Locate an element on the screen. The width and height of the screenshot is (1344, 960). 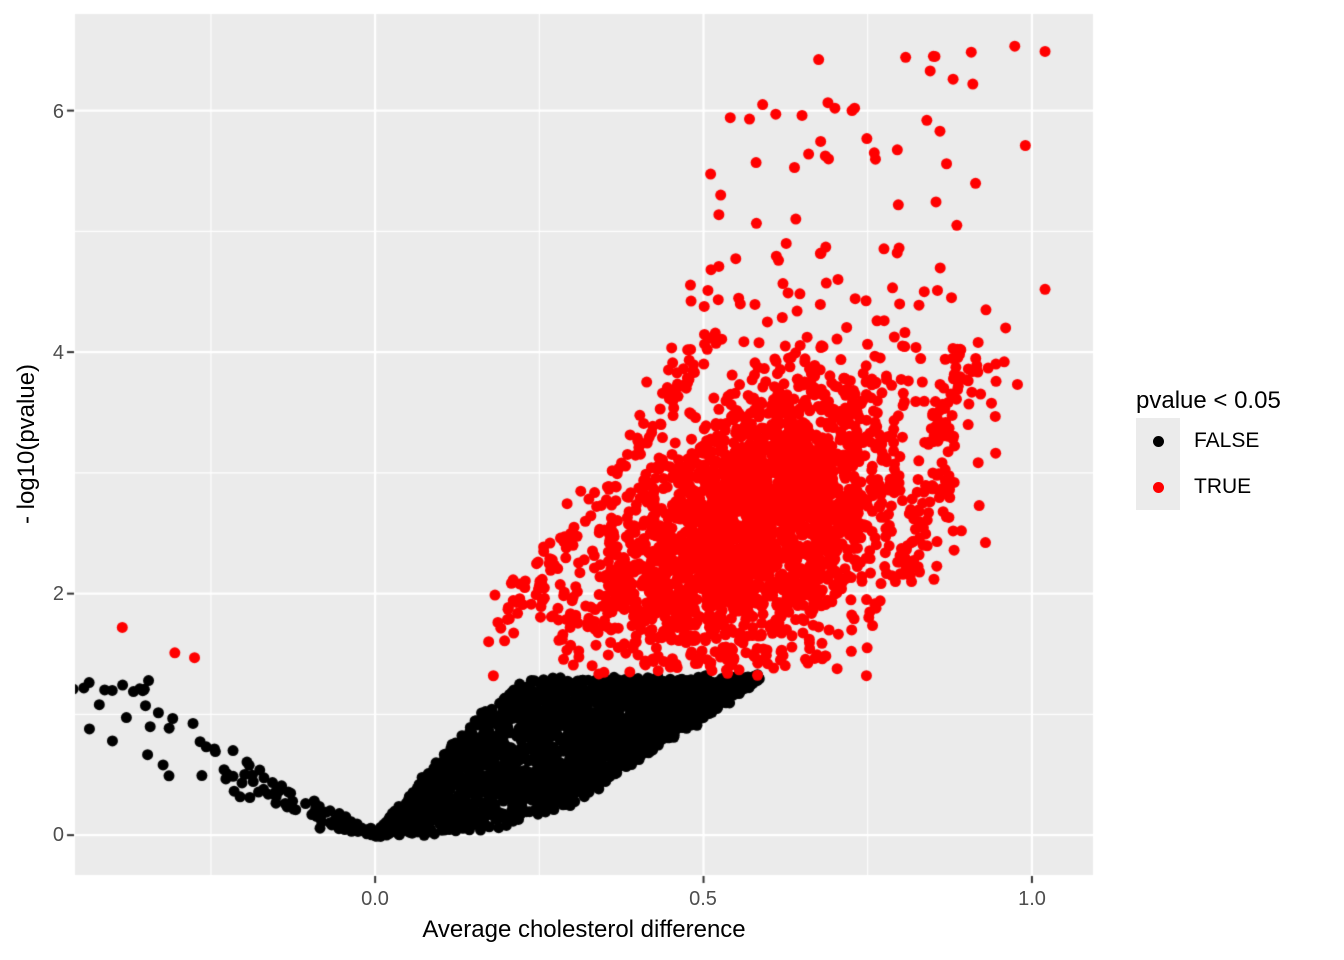
y-tick-label-6: 6 is located at coordinates (58, 112).